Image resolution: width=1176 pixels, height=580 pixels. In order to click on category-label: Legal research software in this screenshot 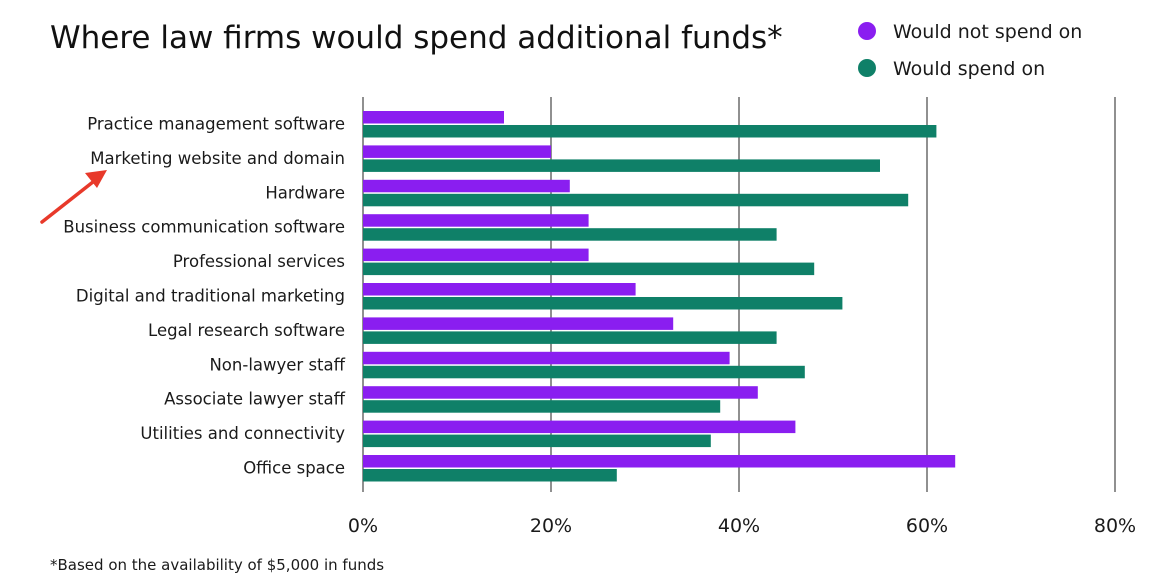, I will do `click(246, 330)`.